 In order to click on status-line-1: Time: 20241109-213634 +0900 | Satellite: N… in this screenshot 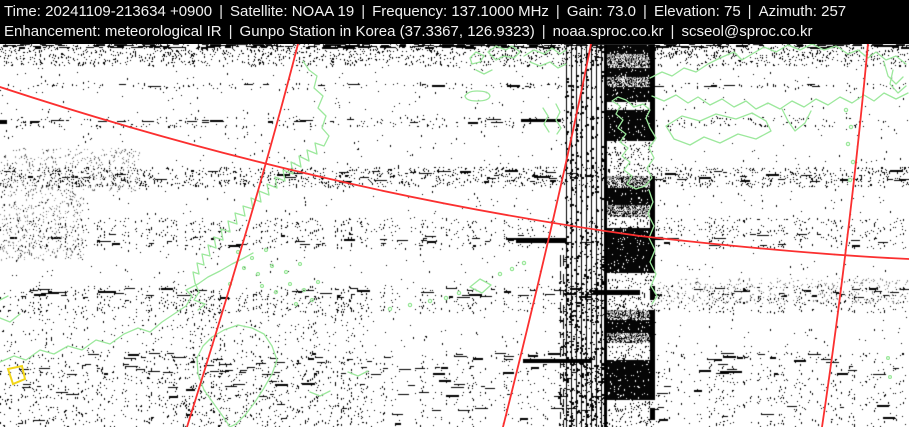, I will do `click(456, 12)`.